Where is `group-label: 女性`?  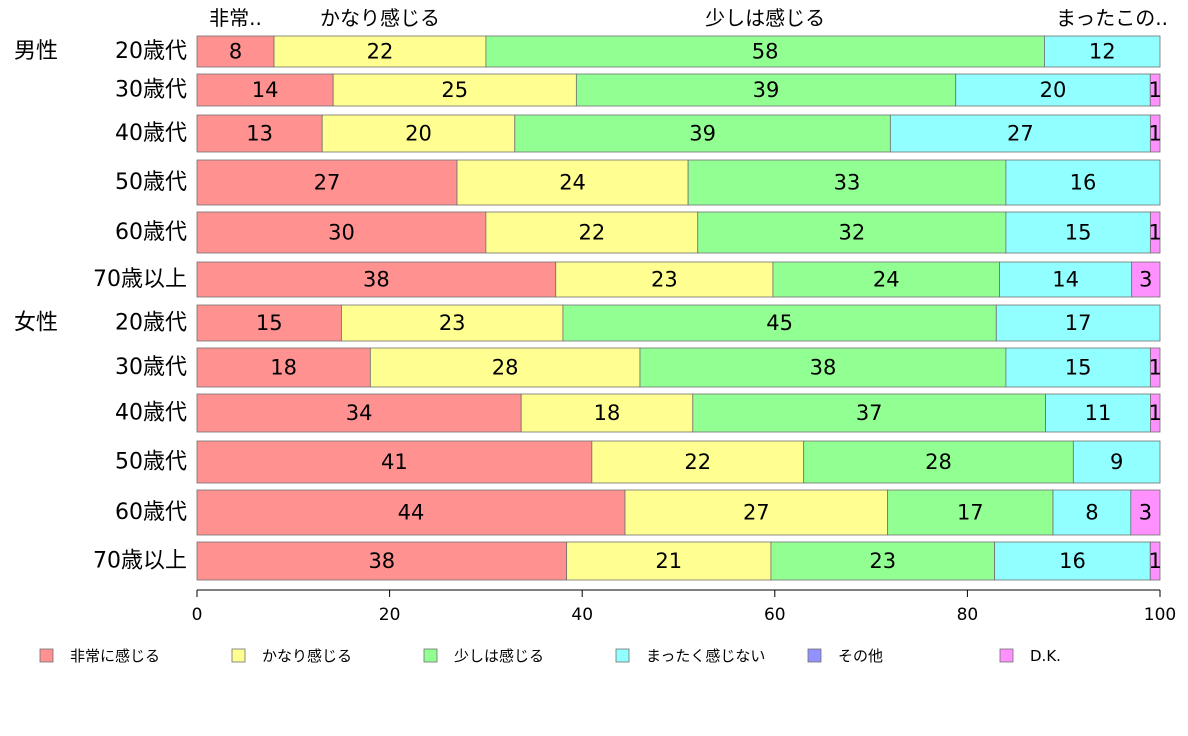 group-label: 女性 is located at coordinates (36, 323).